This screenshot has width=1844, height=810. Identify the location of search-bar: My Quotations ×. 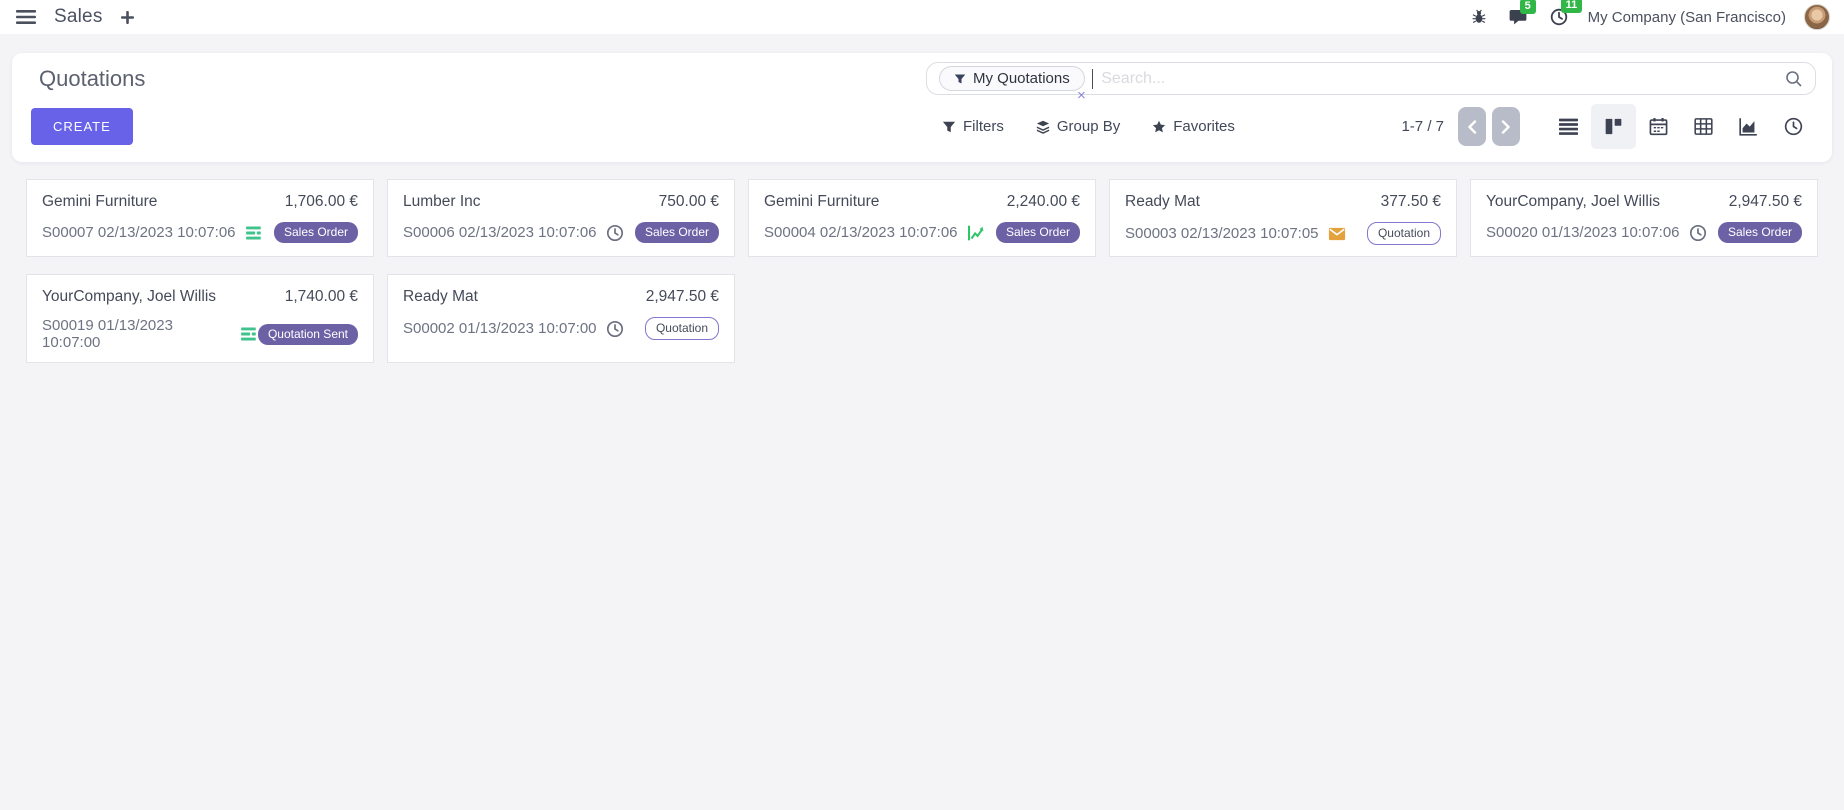
(1371, 82).